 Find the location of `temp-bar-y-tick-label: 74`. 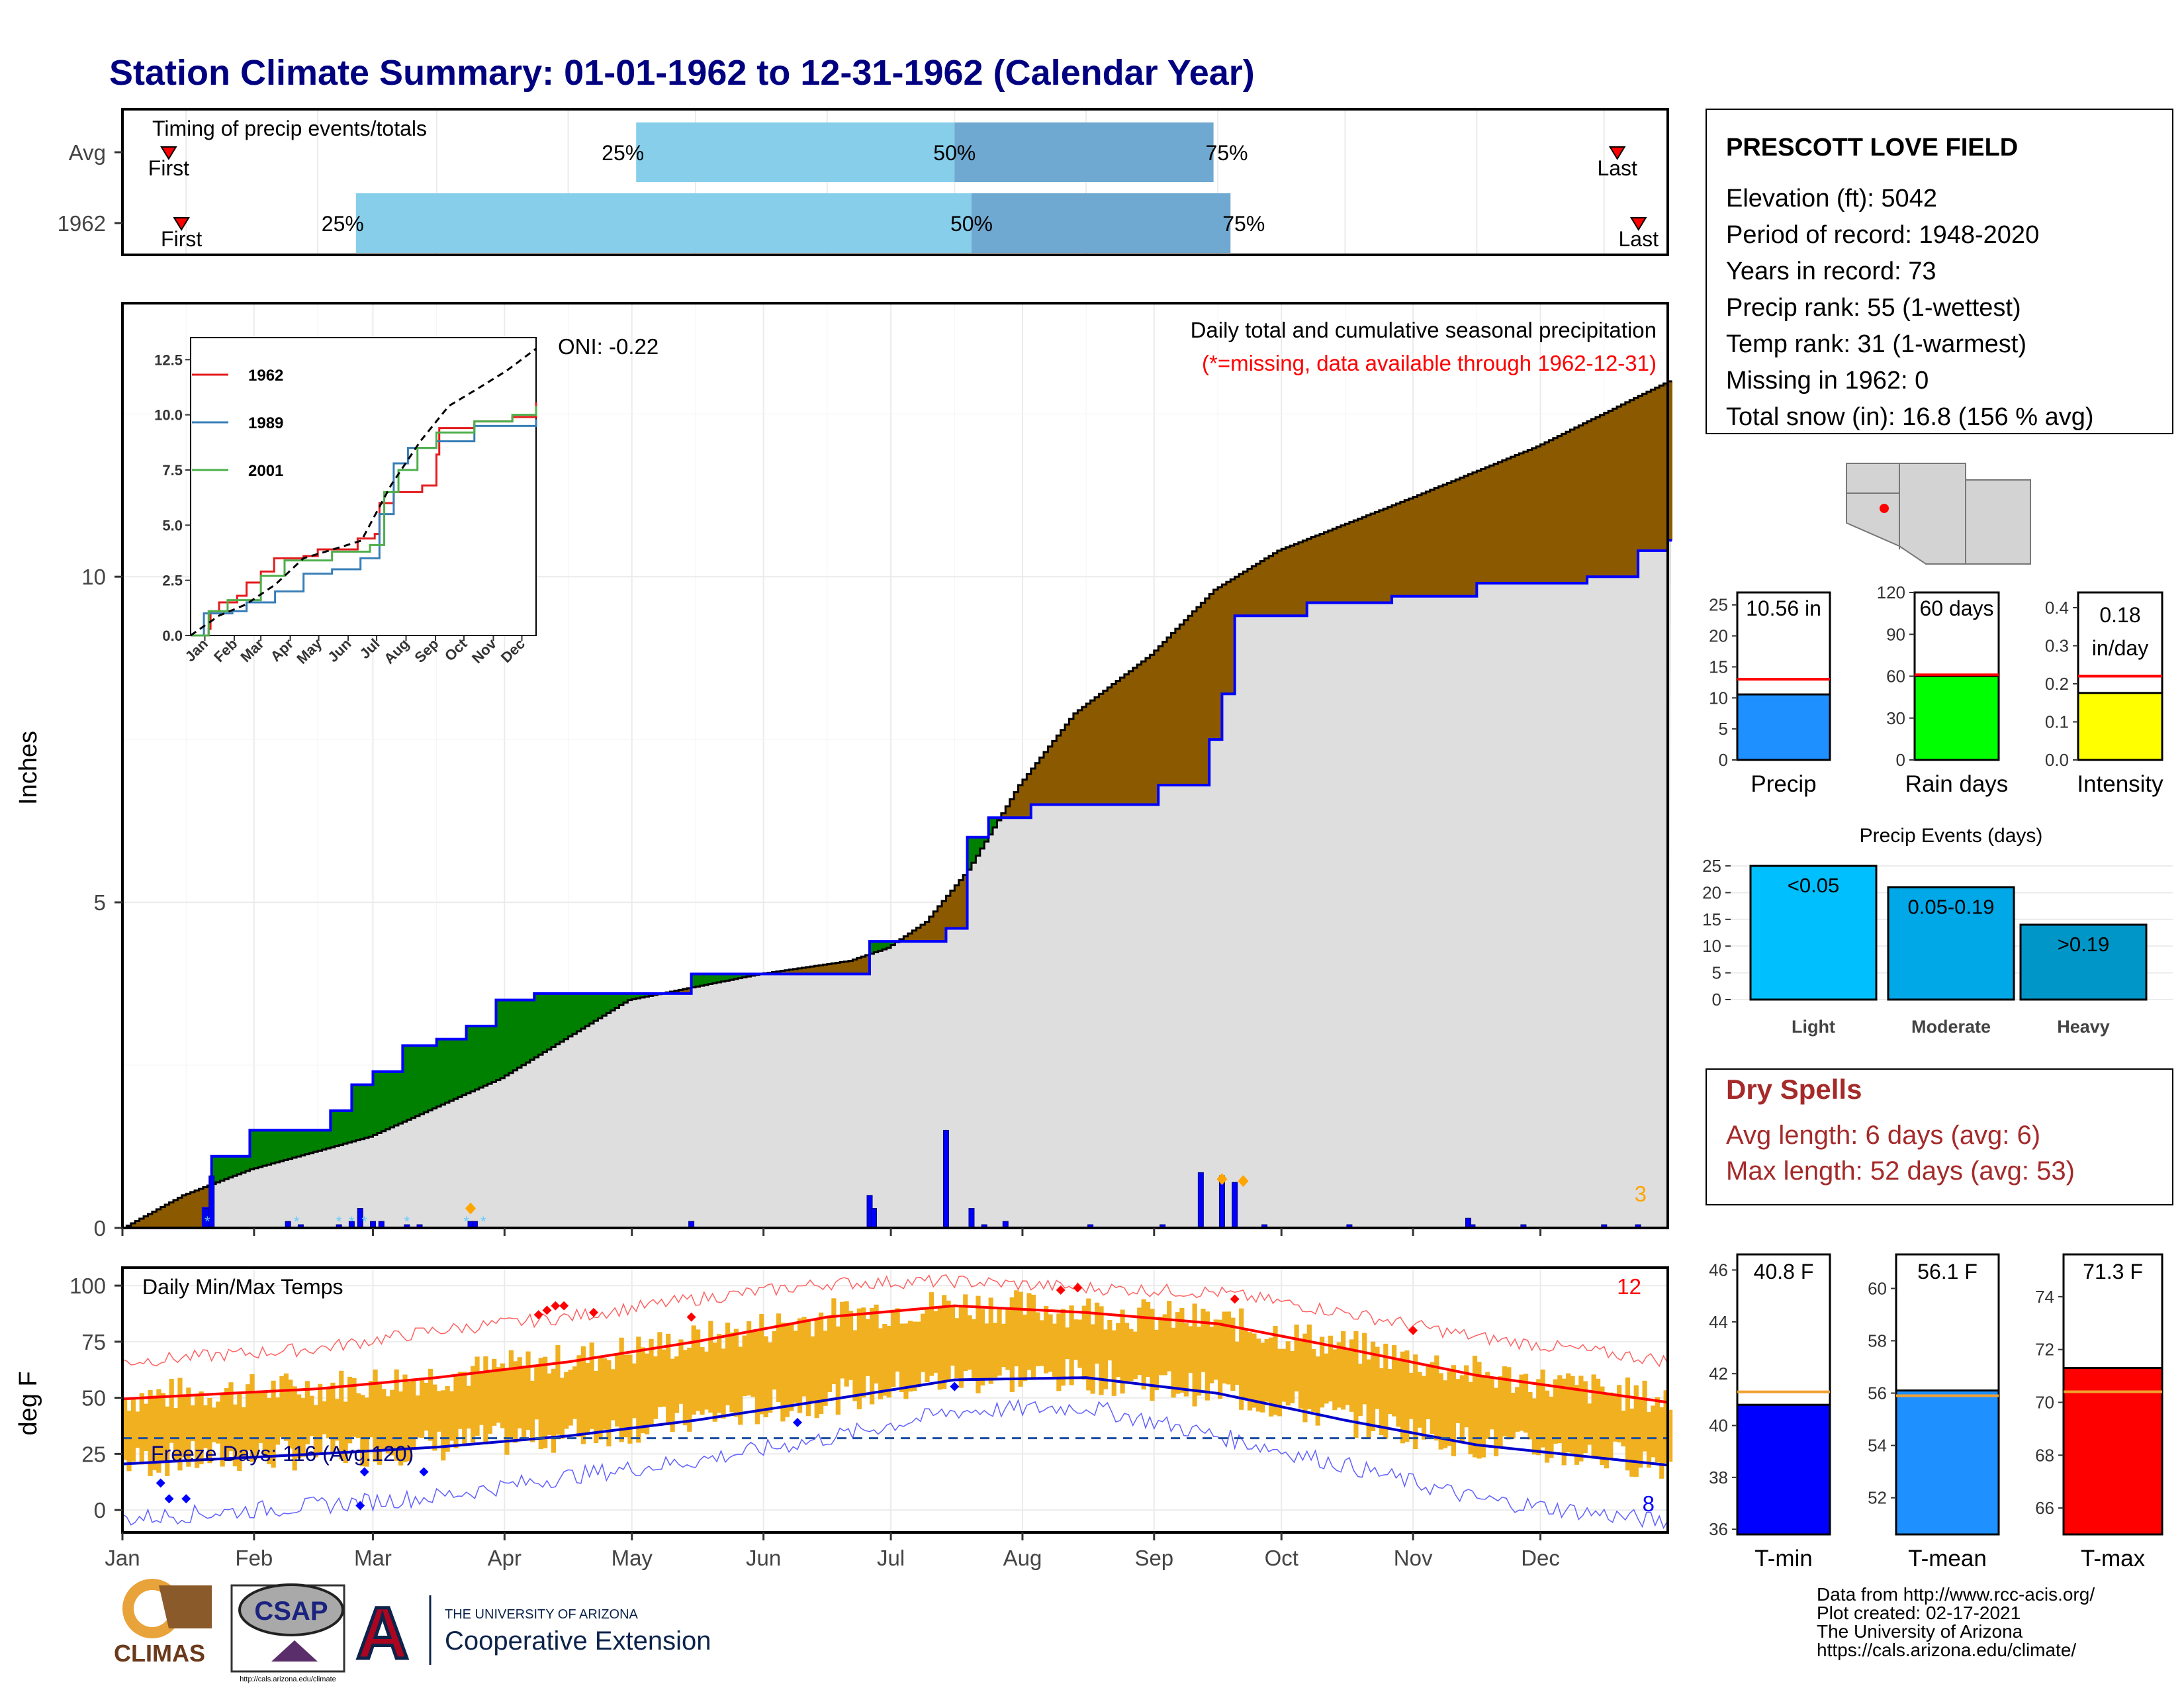

temp-bar-y-tick-label: 74 is located at coordinates (2045, 1297).